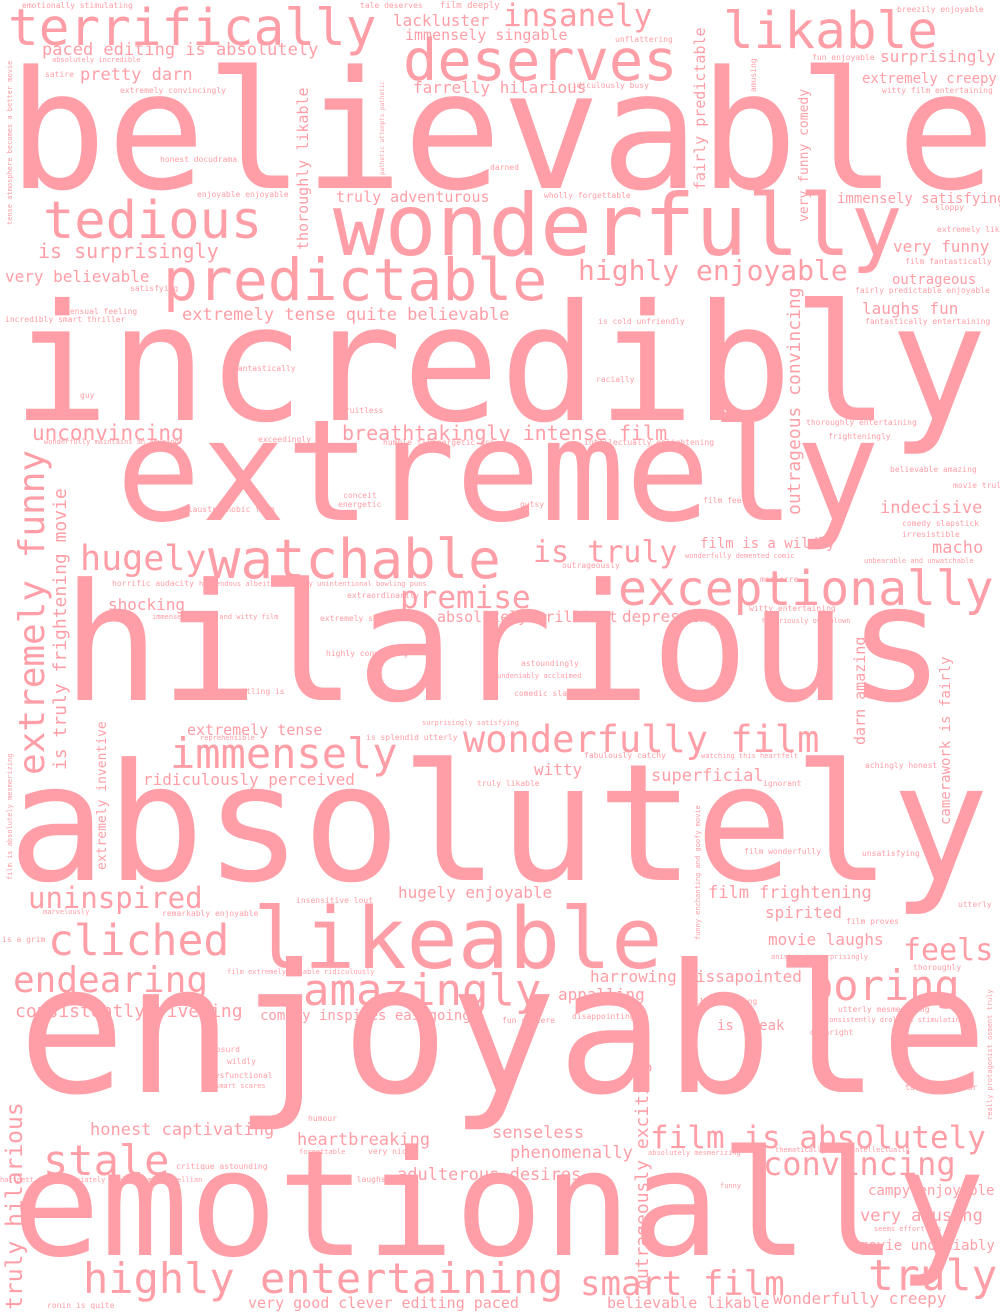 Image resolution: width=1000 pixels, height=1315 pixels. Describe the element at coordinates (919, 561) in the screenshot. I see `word: unbearable and unwatchable` at that location.